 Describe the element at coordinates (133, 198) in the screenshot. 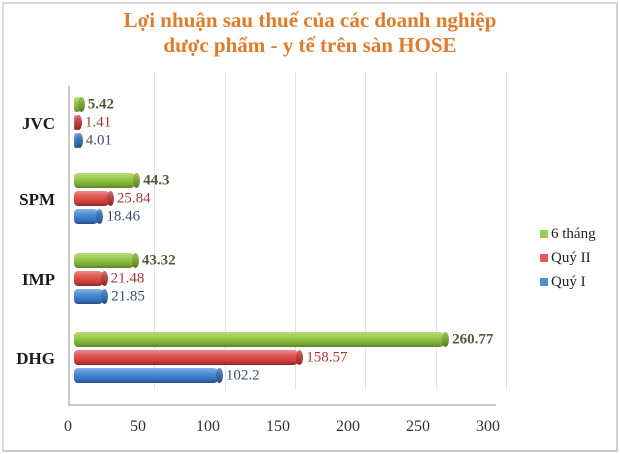

I see `data-label: 25.84` at that location.